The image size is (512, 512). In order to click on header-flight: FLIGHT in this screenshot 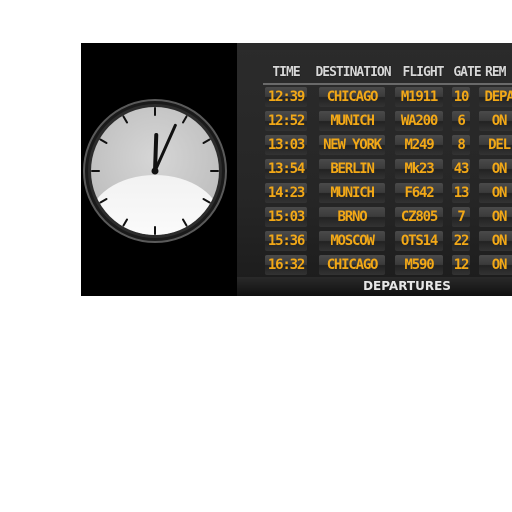, I will do `click(423, 72)`.